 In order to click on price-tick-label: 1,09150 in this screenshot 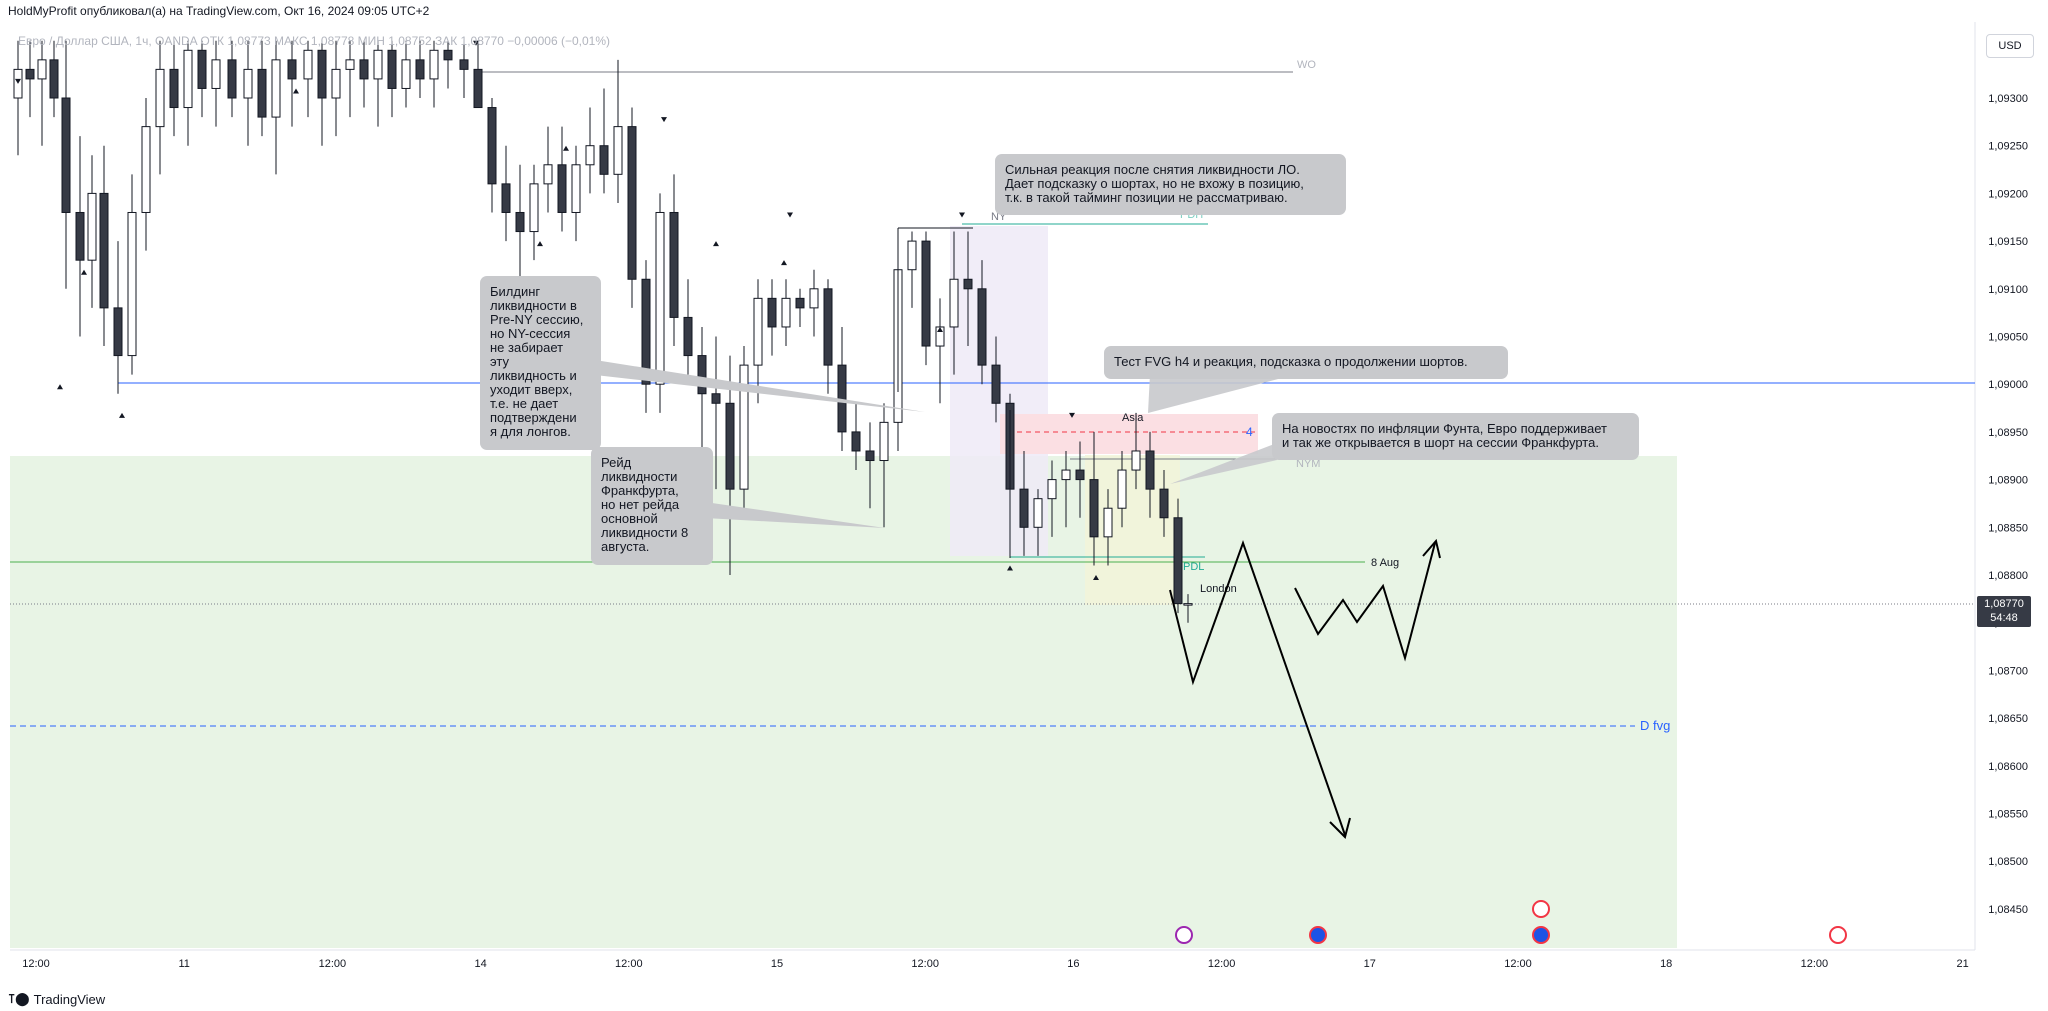, I will do `click(2008, 242)`.